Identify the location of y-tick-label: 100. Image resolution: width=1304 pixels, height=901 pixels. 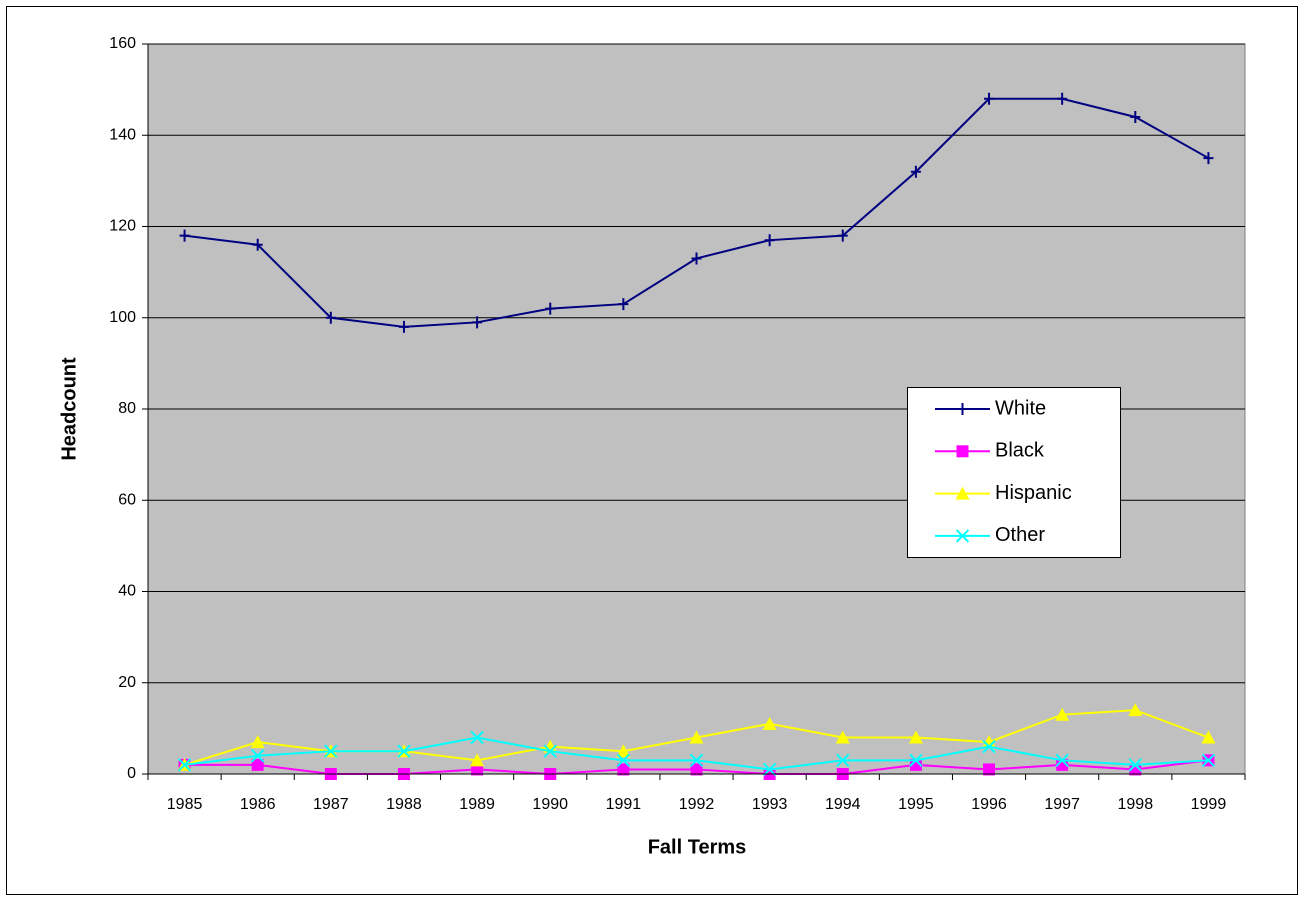
(122, 317).